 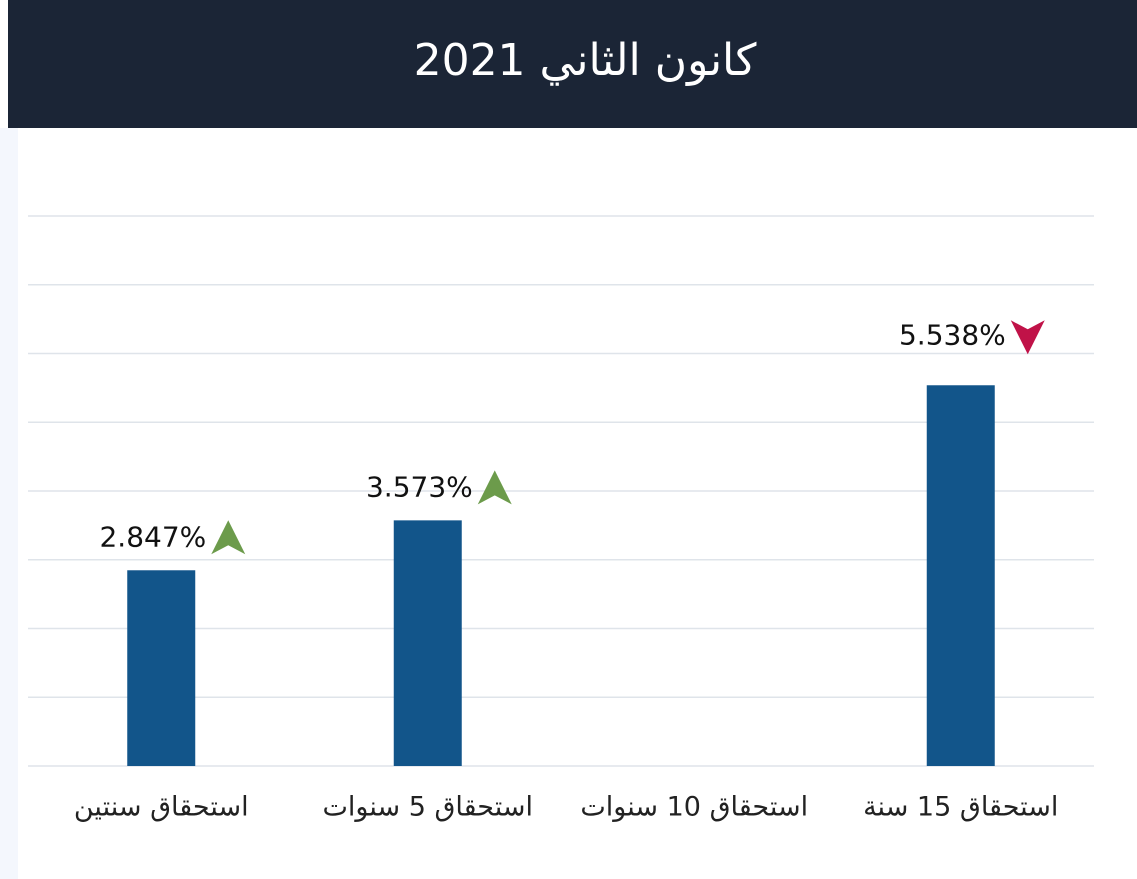 I want to click on x-tick-label: استحقاق 5 سنوات, so click(x=427, y=807).